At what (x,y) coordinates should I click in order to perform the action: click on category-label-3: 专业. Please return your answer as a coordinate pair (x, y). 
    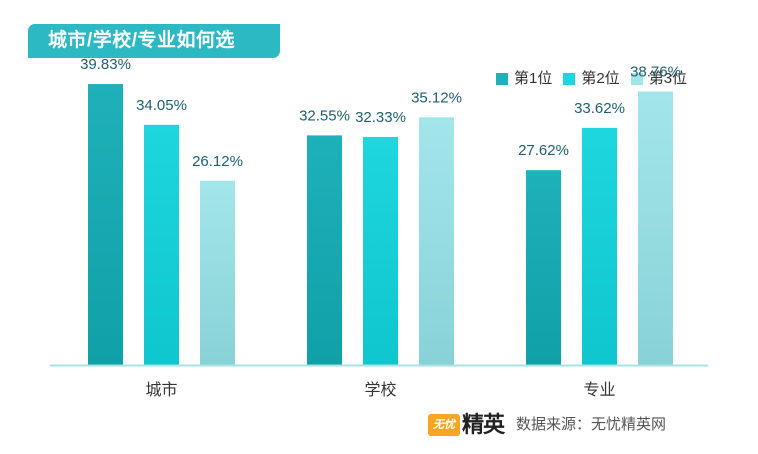
    Looking at the image, I should click on (599, 390).